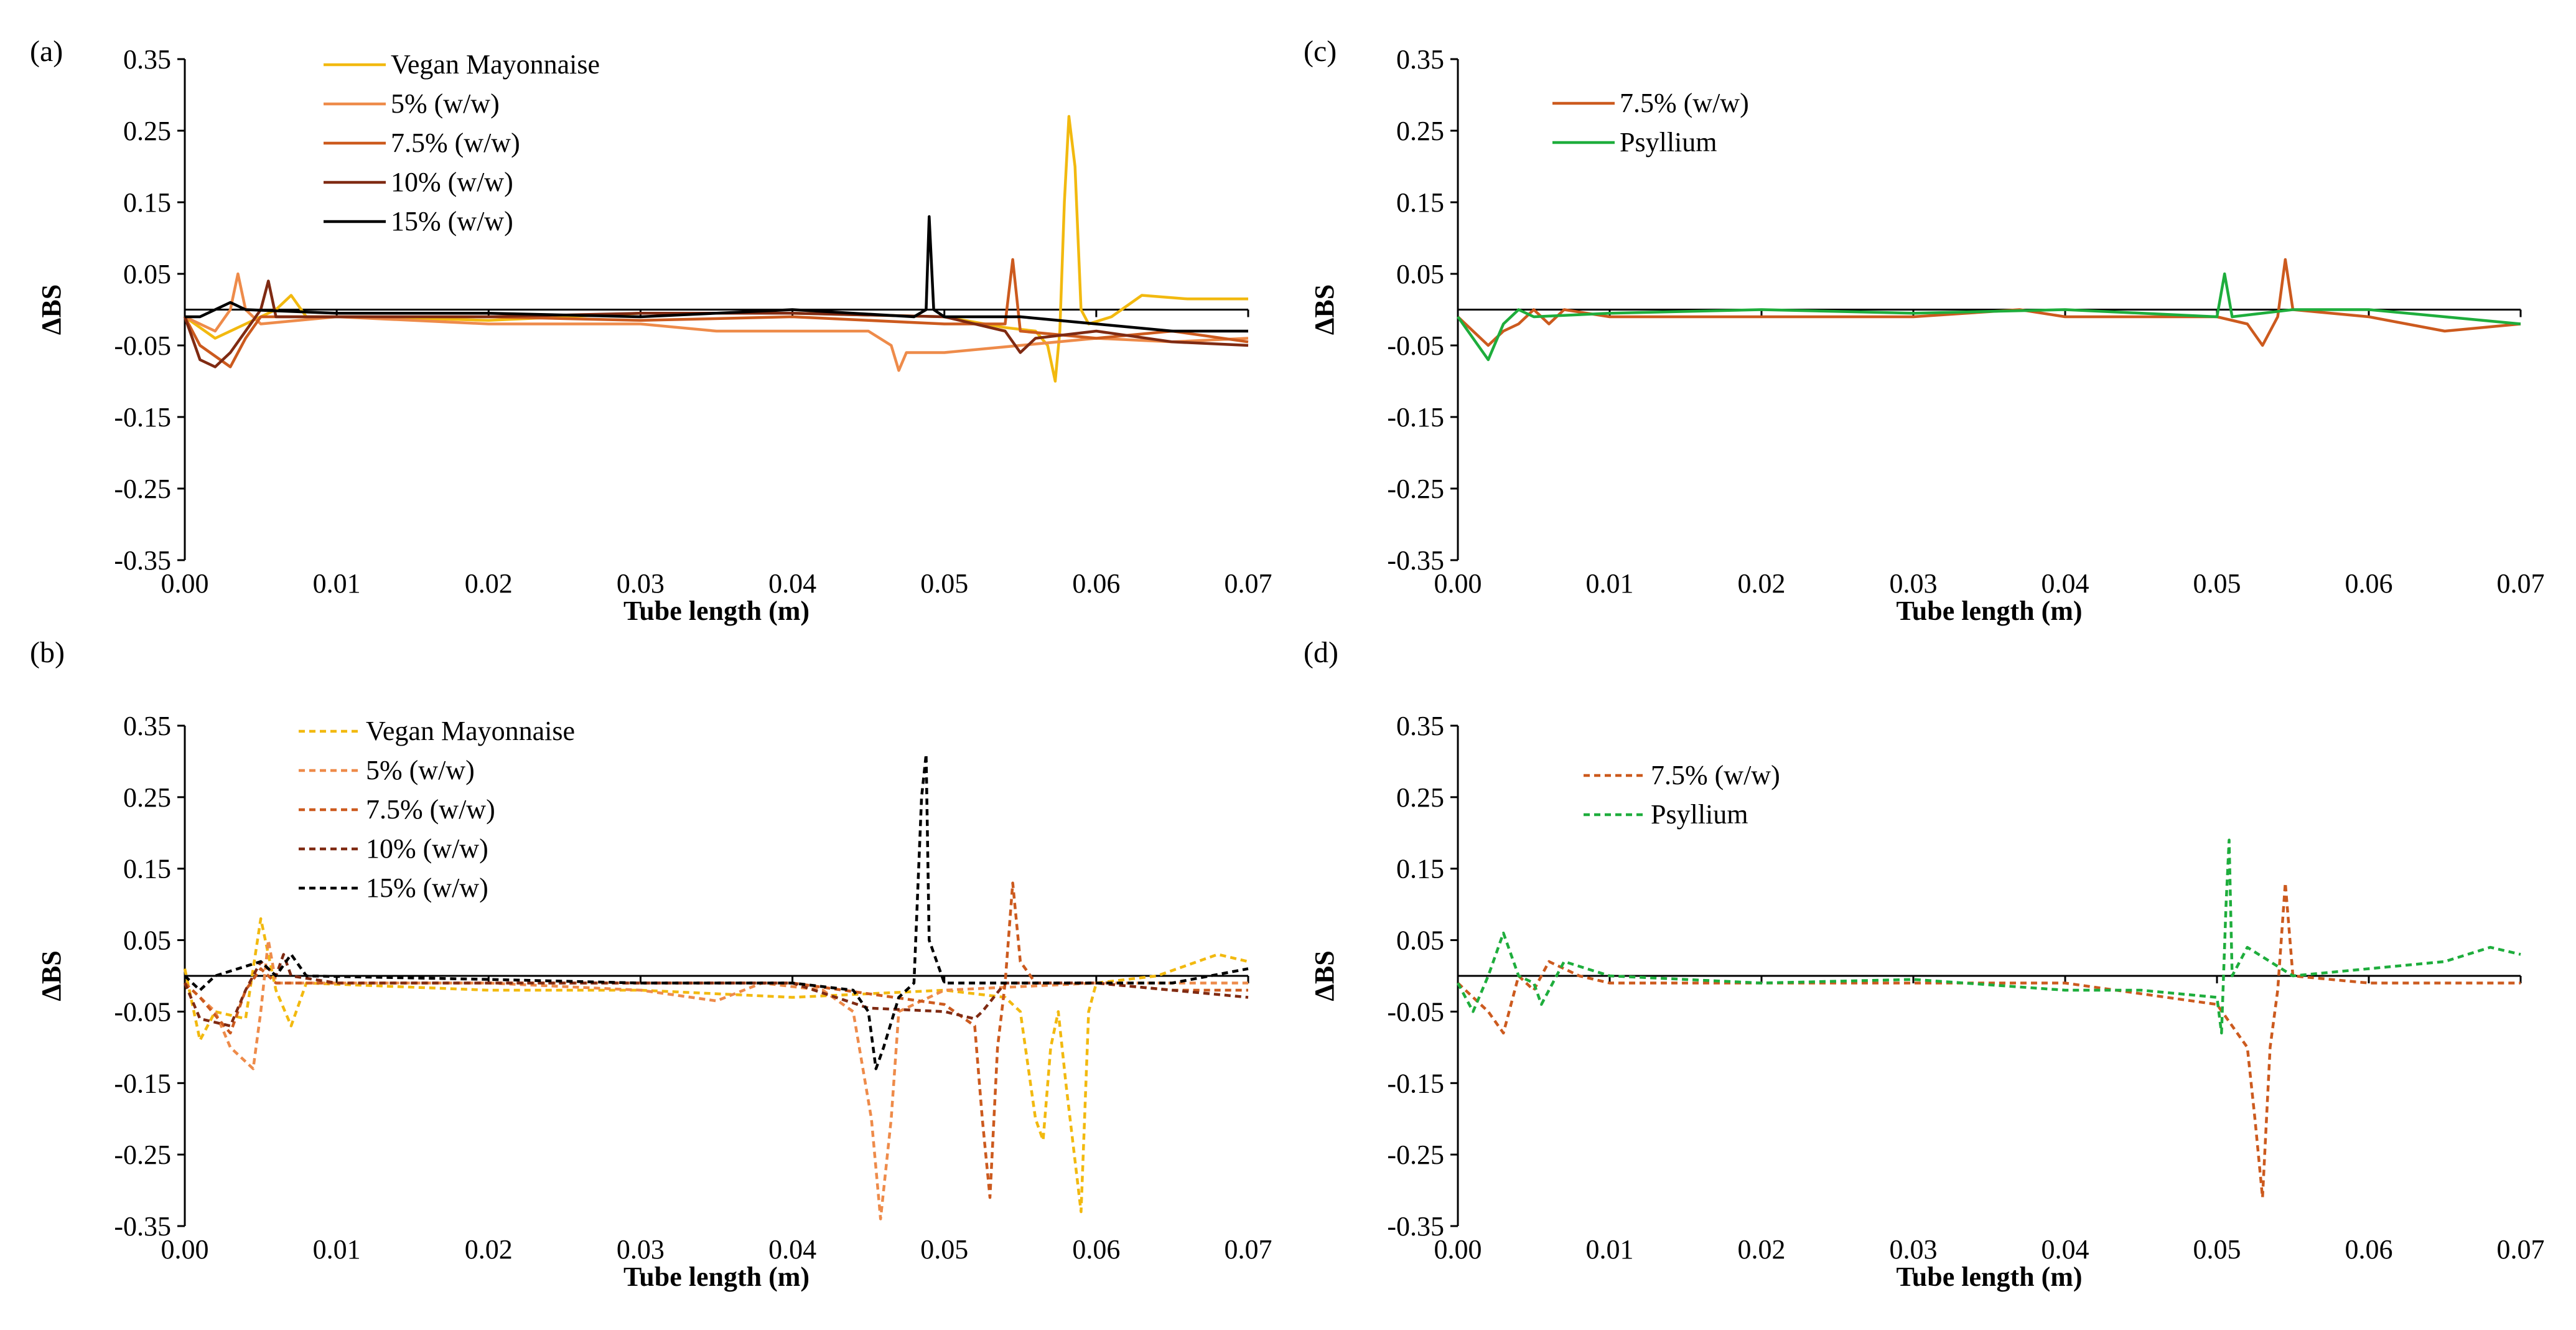  I want to click on panel-label: (d), so click(1321, 652).